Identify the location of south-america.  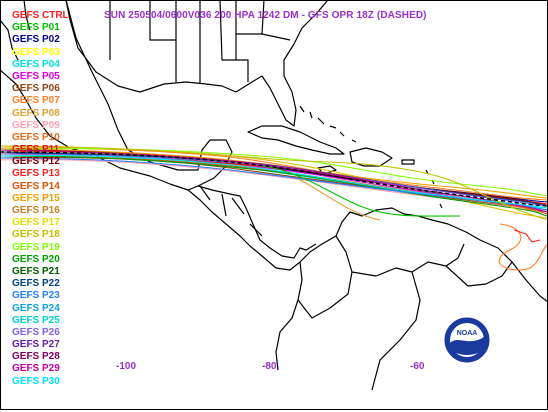
(423, 255).